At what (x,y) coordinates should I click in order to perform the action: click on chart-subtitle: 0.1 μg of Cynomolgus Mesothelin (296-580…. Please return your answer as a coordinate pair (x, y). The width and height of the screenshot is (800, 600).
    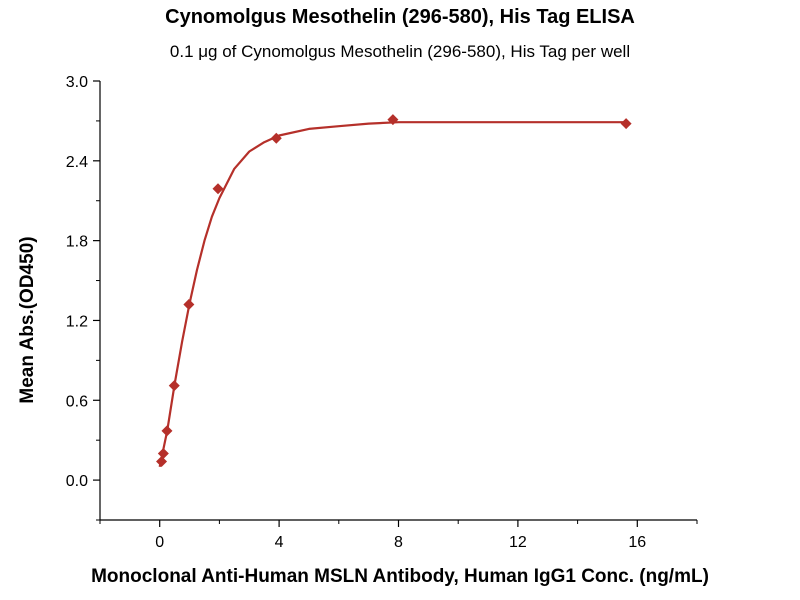
    Looking at the image, I should click on (400, 51).